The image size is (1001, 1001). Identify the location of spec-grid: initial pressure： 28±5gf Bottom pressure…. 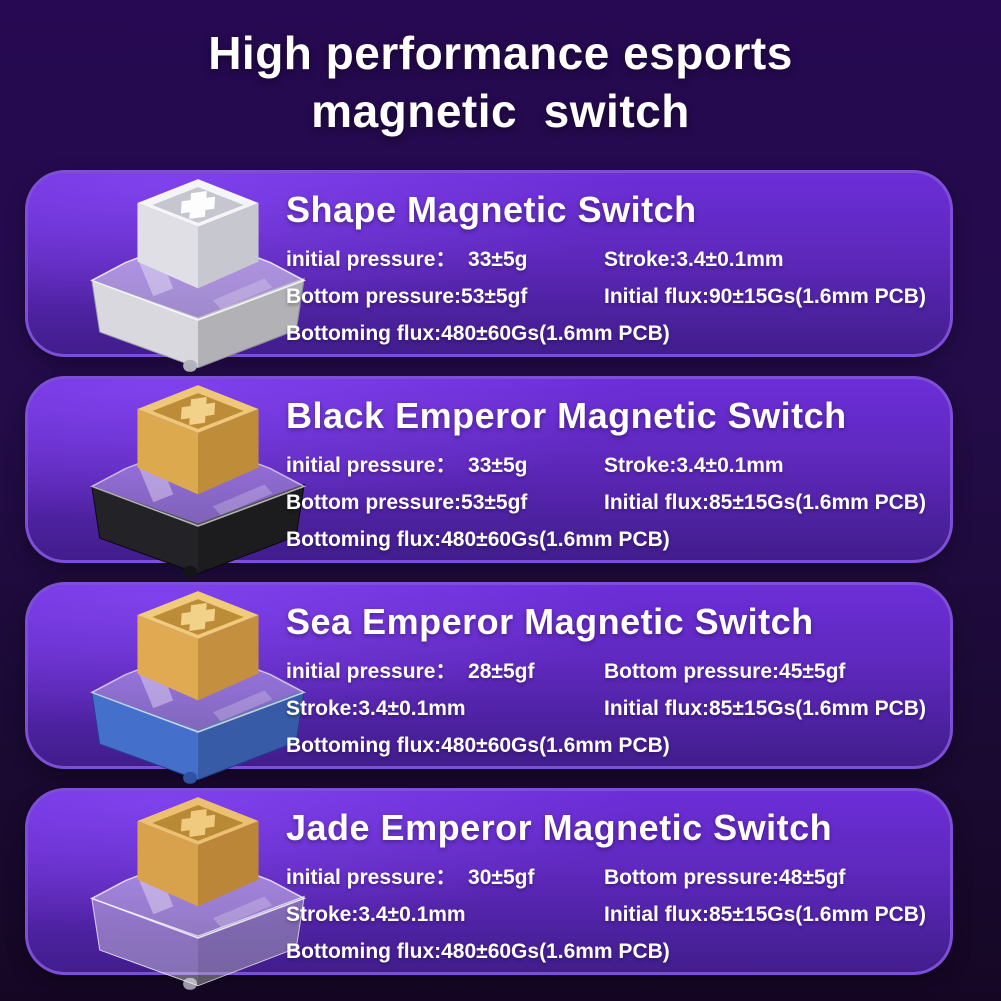
(609, 708).